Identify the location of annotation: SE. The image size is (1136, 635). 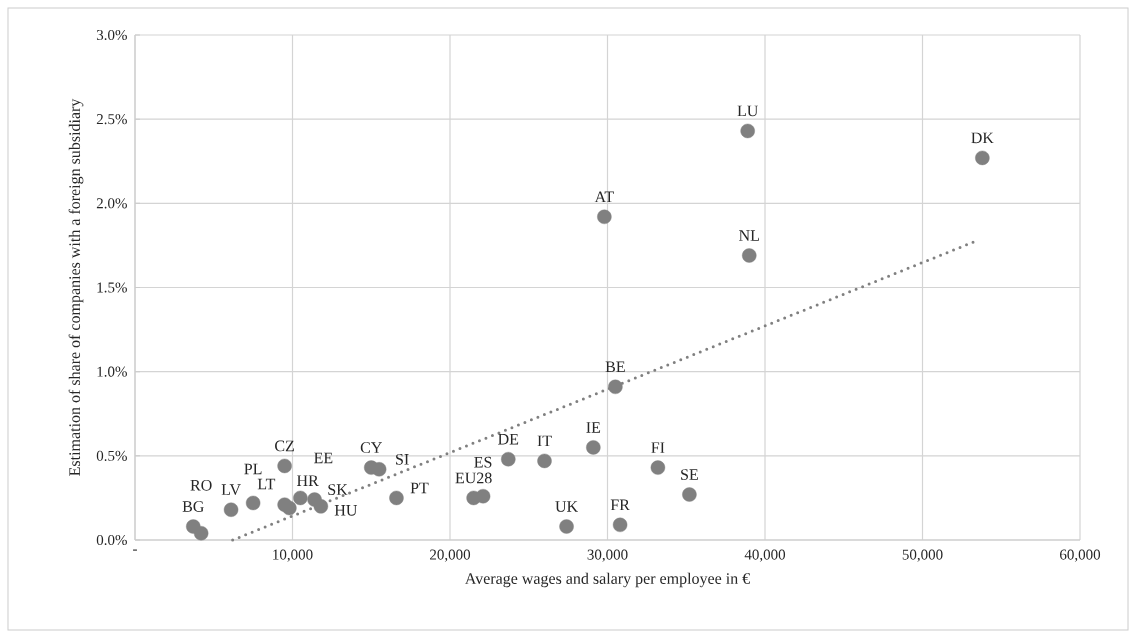
(689, 474).